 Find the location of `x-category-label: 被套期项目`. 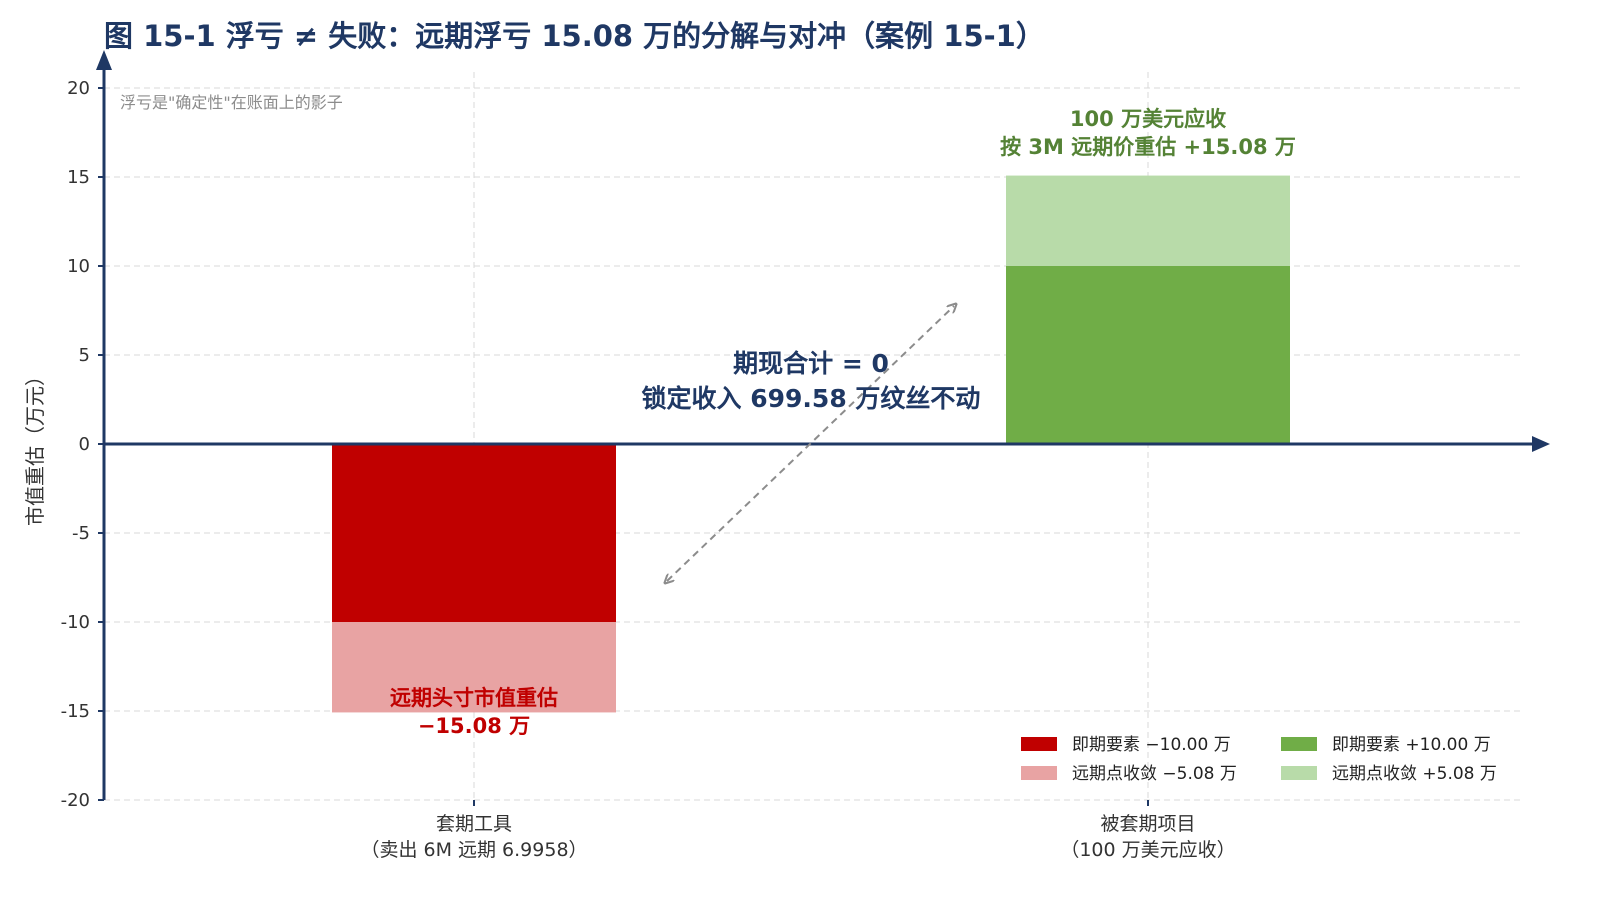

x-category-label: 被套期项目 is located at coordinates (1147, 824).